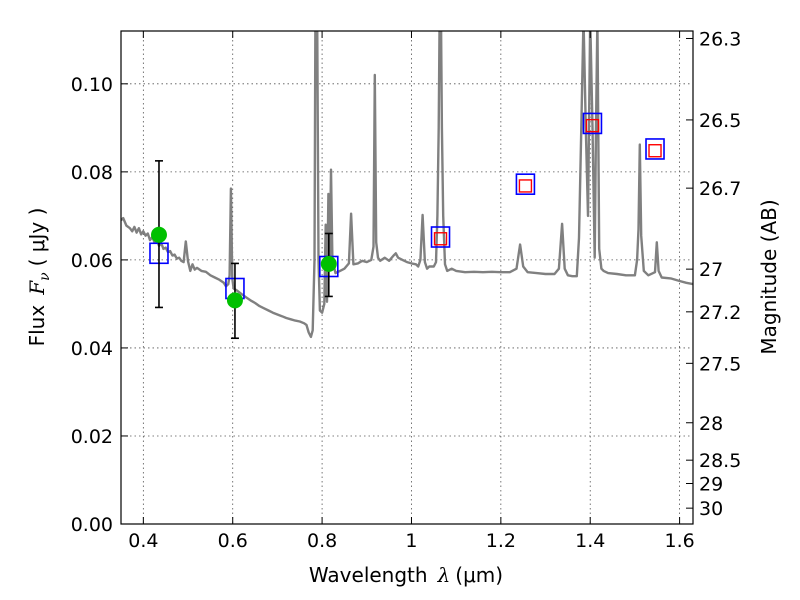 The width and height of the screenshot is (800, 600). Describe the element at coordinates (92, 437) in the screenshot. I see `y-tick-label: 0.02` at that location.